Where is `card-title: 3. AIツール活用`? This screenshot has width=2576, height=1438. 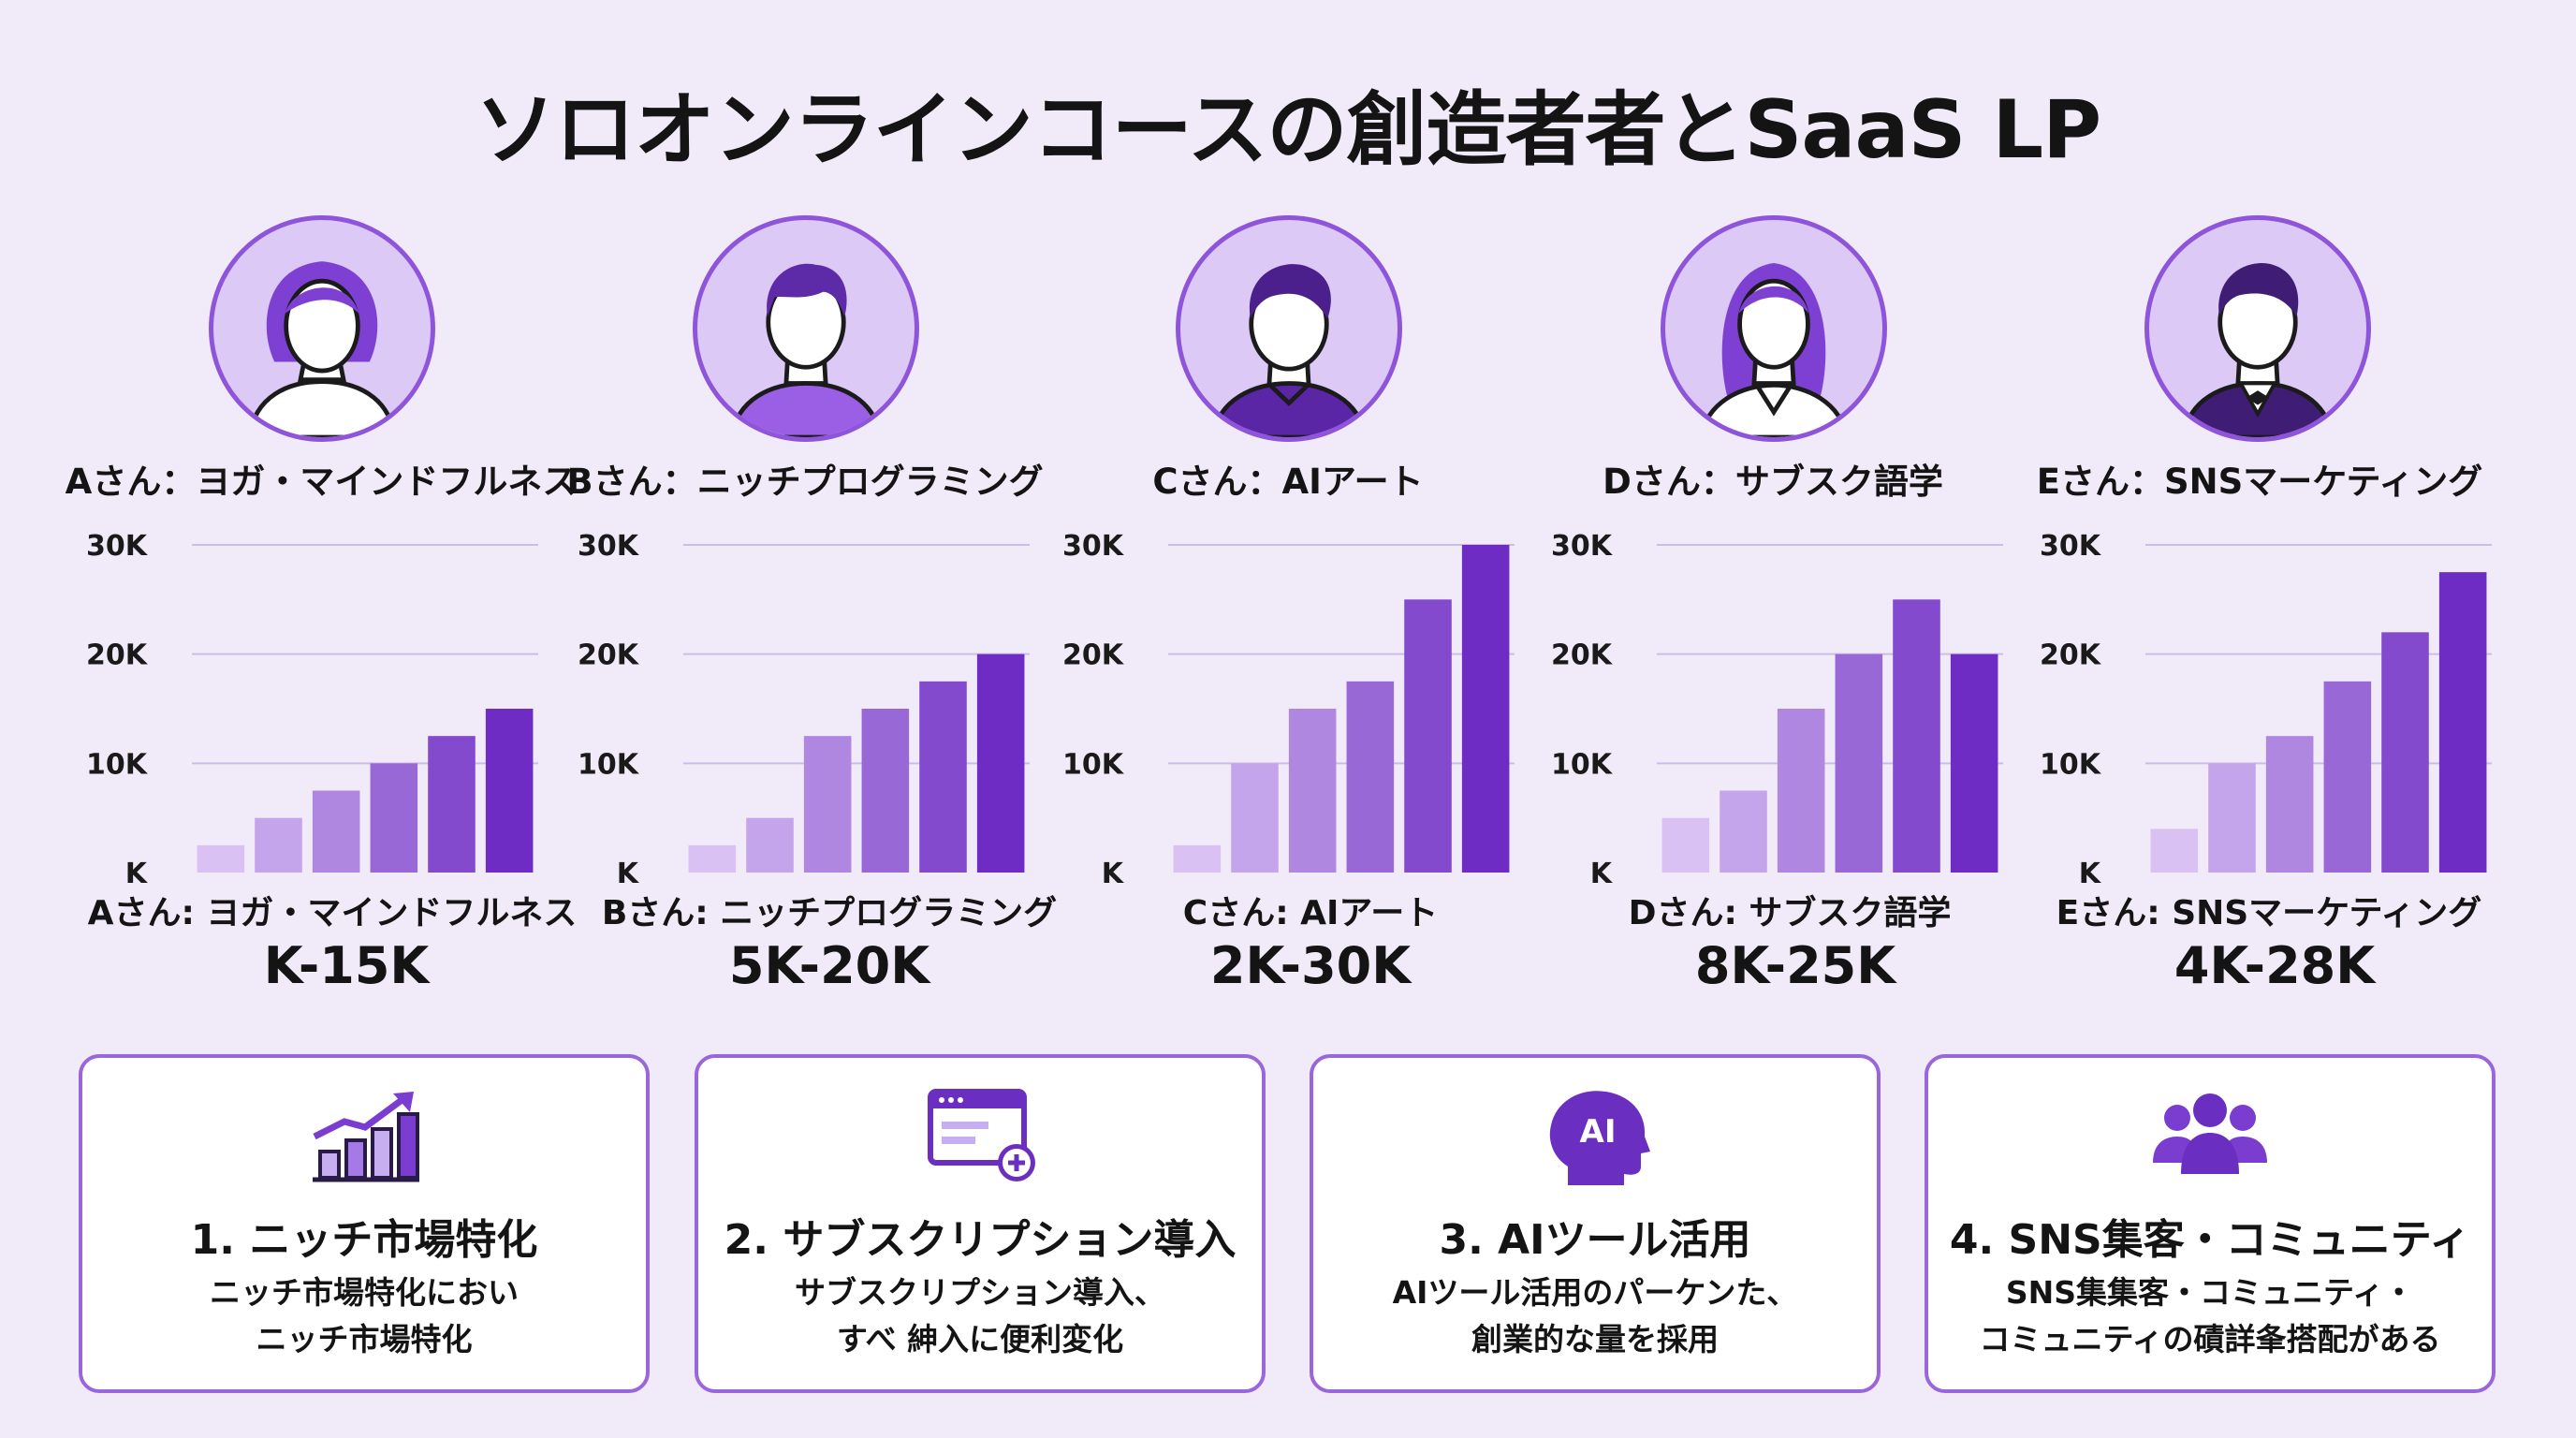
card-title: 3. AIツール活用 is located at coordinates (1595, 1240).